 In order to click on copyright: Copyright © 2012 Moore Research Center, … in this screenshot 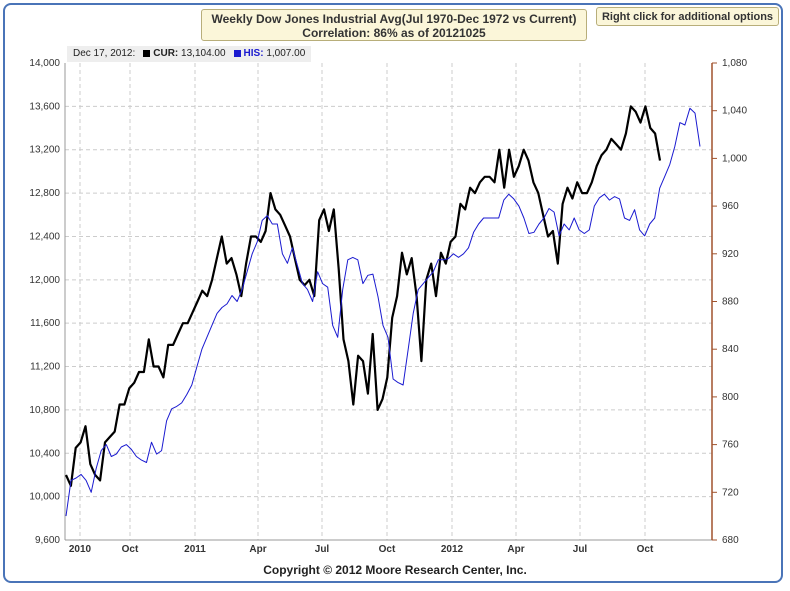, I will do `click(395, 570)`.